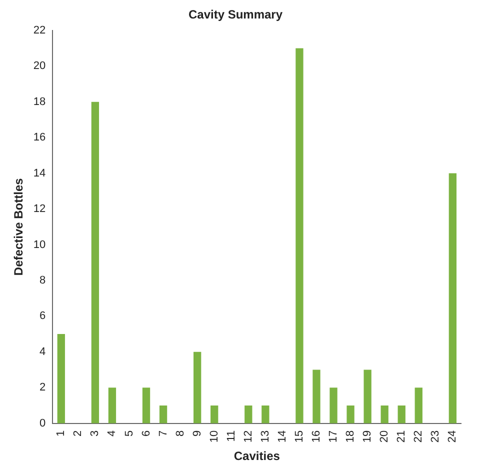  I want to click on x-tick-label: 7, so click(163, 433).